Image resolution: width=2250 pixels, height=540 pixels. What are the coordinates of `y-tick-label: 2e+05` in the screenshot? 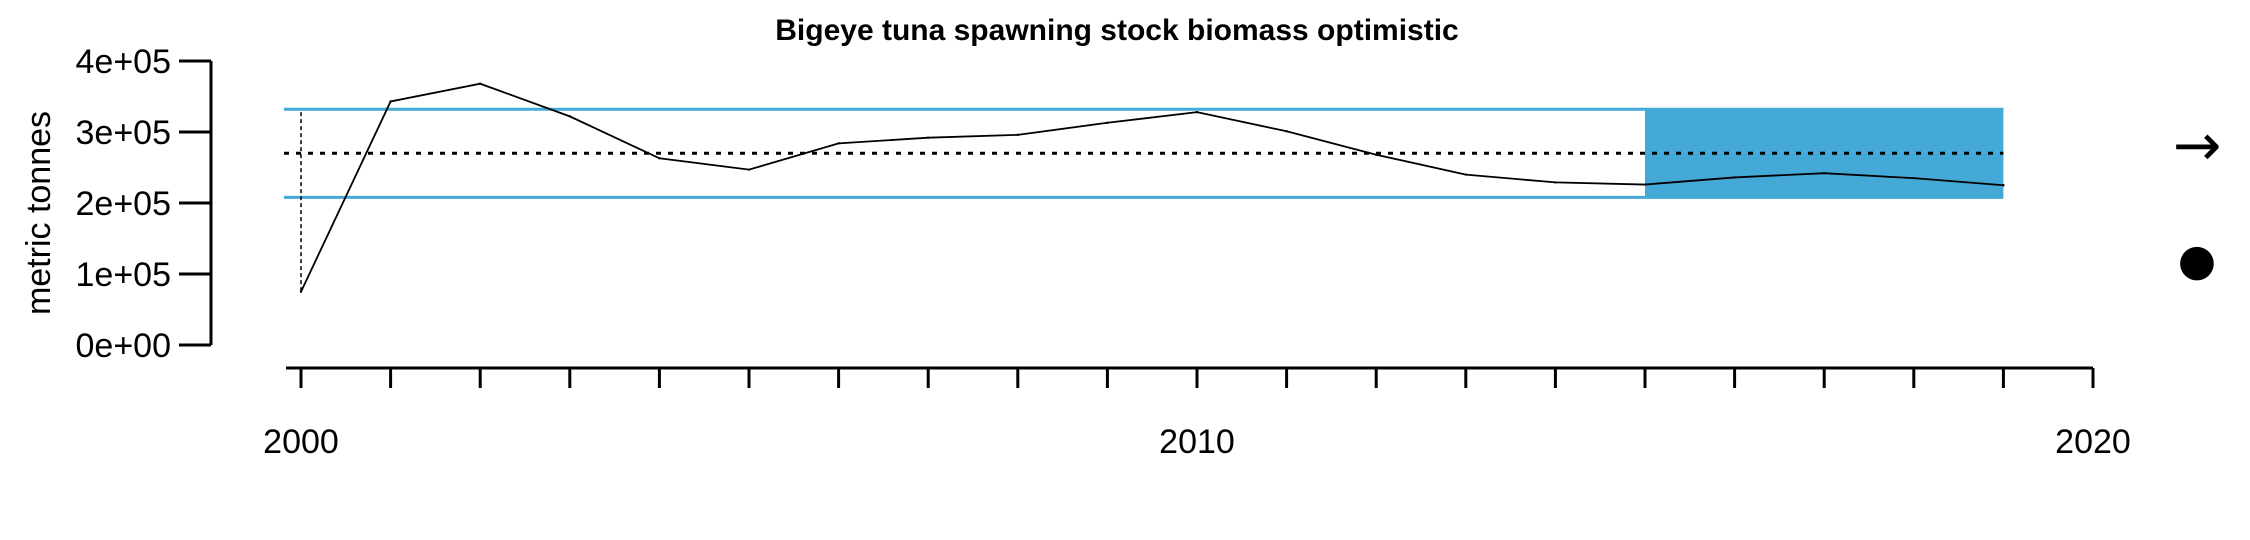 It's located at (124, 204).